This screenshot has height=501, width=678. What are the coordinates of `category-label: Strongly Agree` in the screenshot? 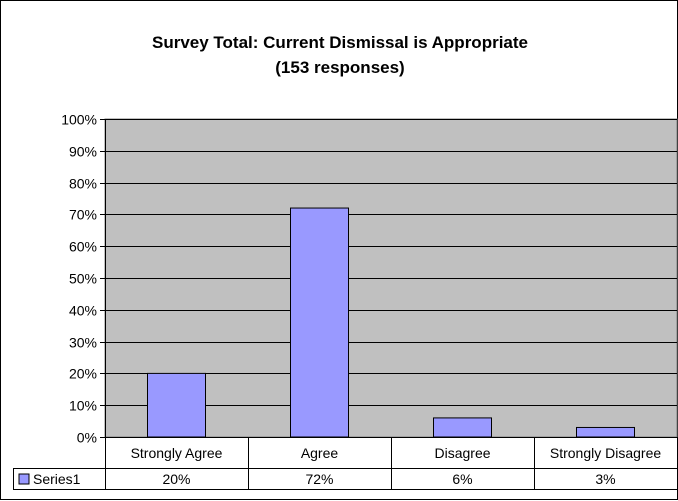 It's located at (177, 453).